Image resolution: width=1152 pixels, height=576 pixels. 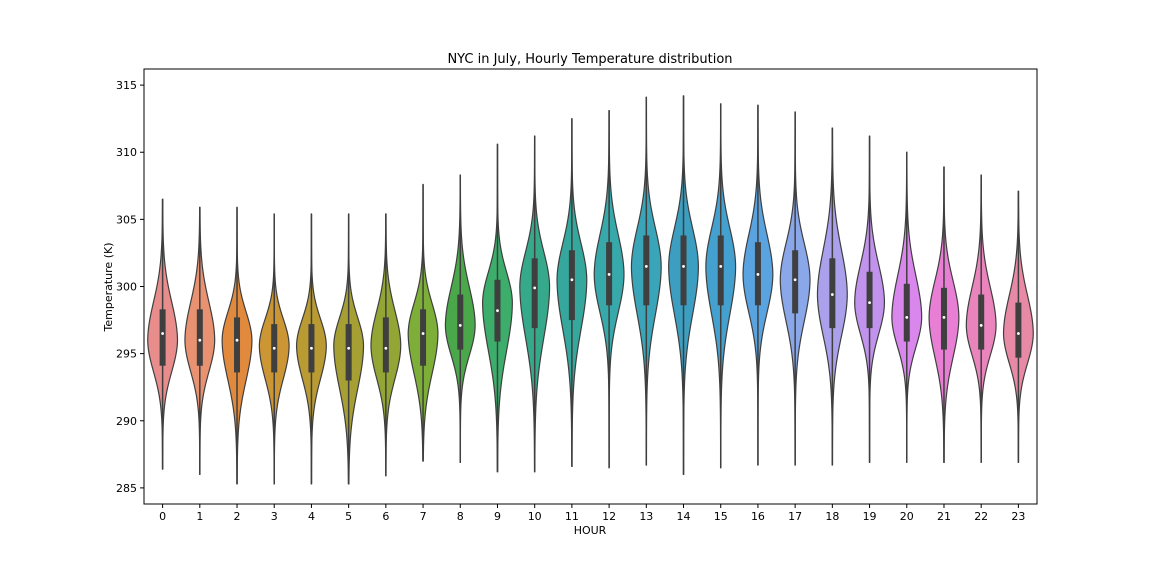 I want to click on x-tick-label: 14, so click(x=684, y=516).